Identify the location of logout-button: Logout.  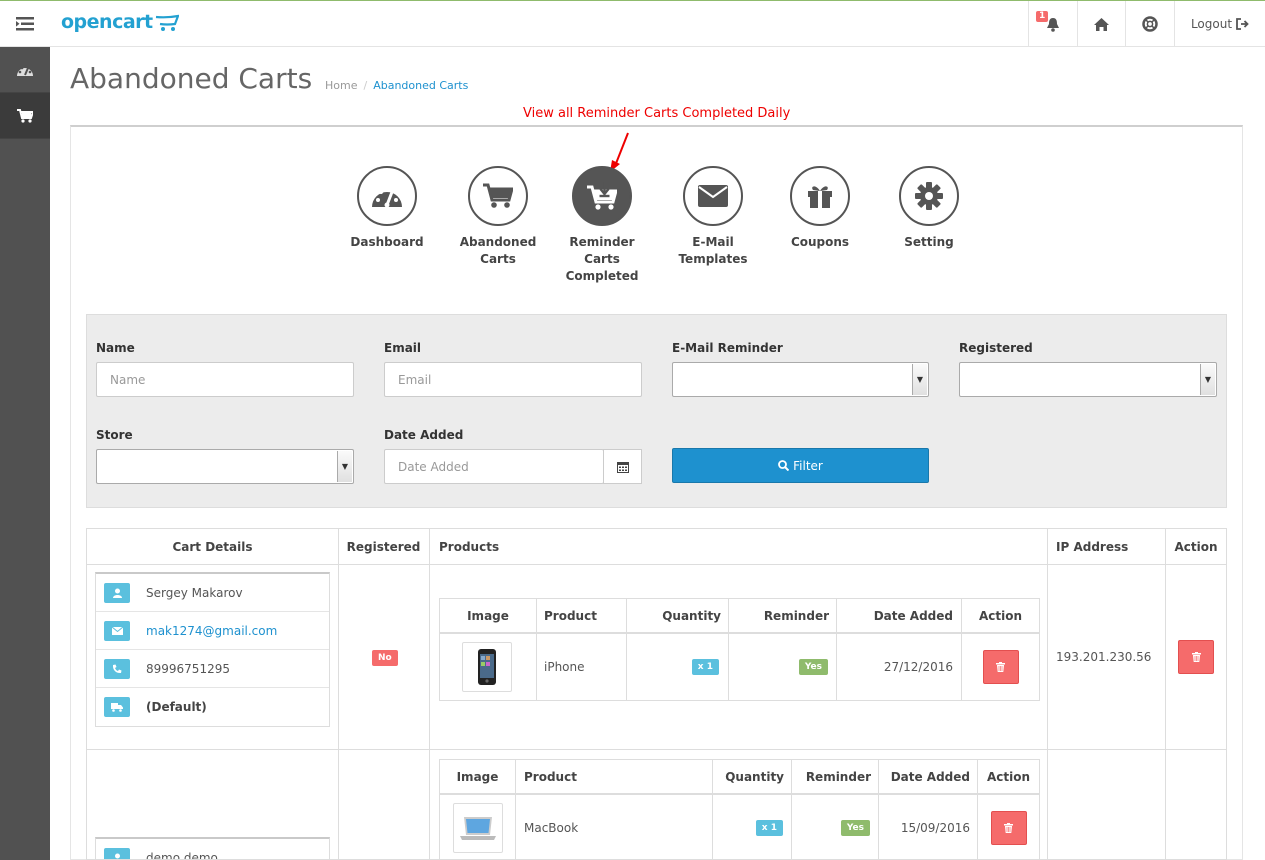
(1219, 24).